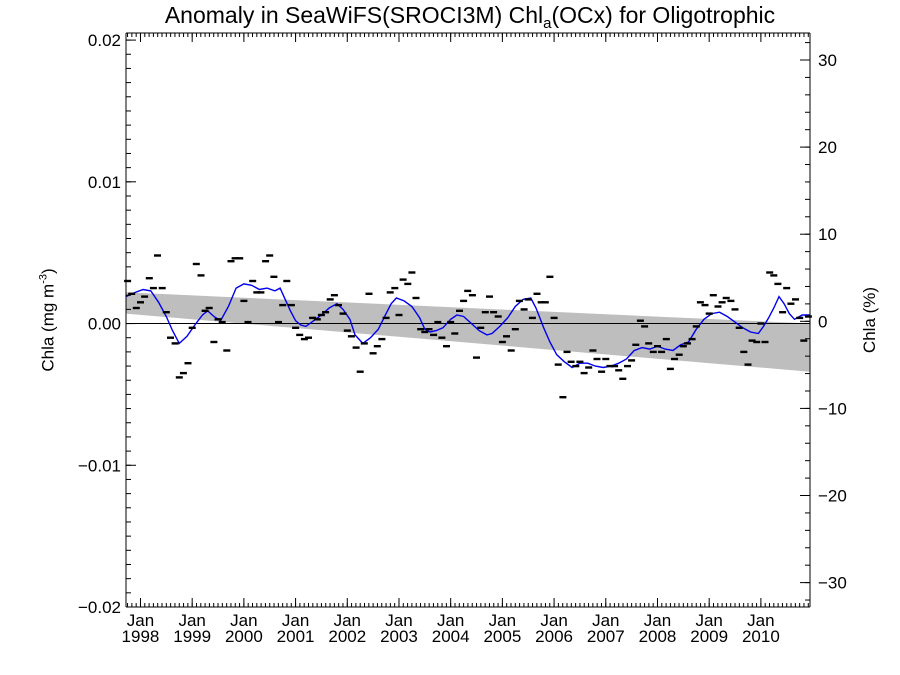 This screenshot has height=675, width=900. I want to click on x-tick-year-label: 2001, so click(296, 636).